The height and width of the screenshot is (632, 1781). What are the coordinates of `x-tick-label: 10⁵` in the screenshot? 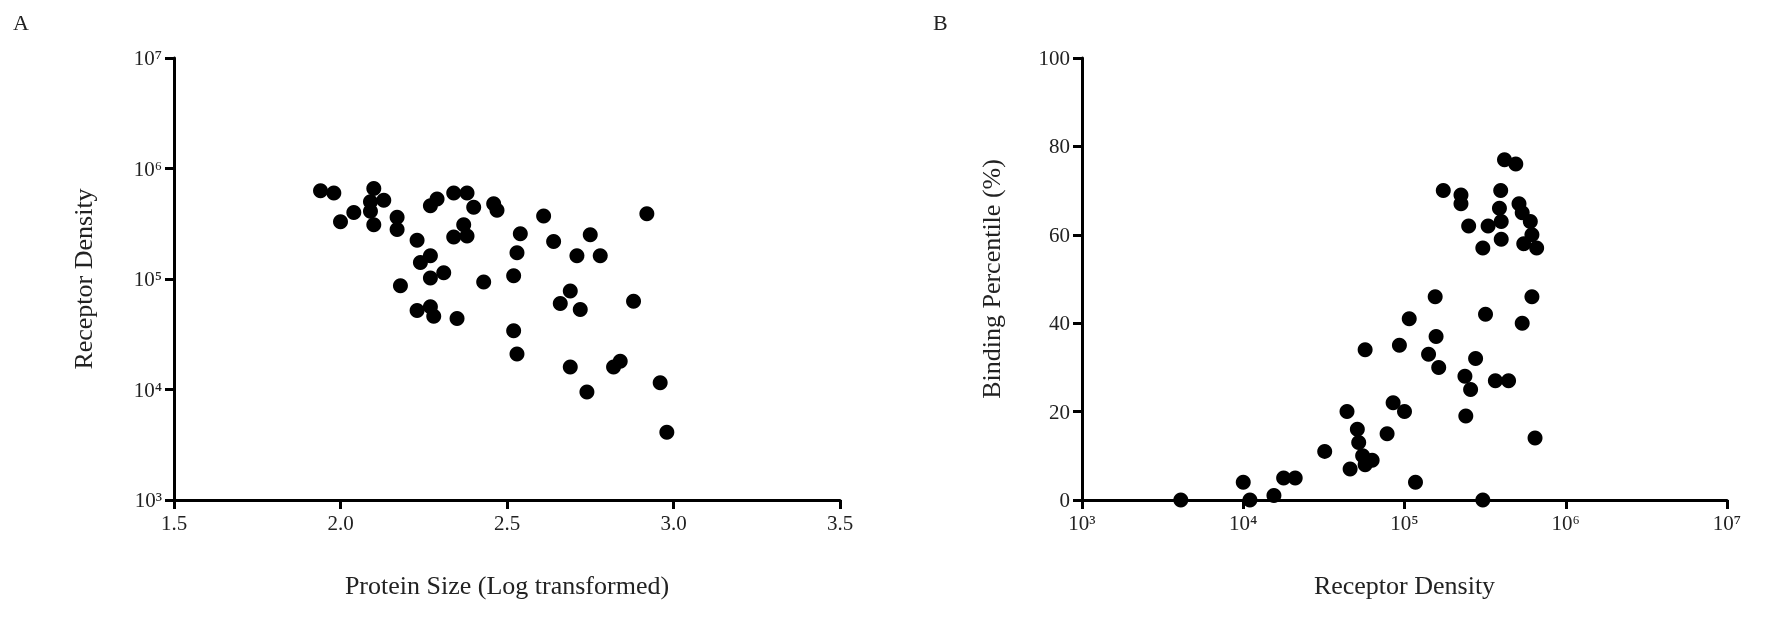 It's located at (1404, 522).